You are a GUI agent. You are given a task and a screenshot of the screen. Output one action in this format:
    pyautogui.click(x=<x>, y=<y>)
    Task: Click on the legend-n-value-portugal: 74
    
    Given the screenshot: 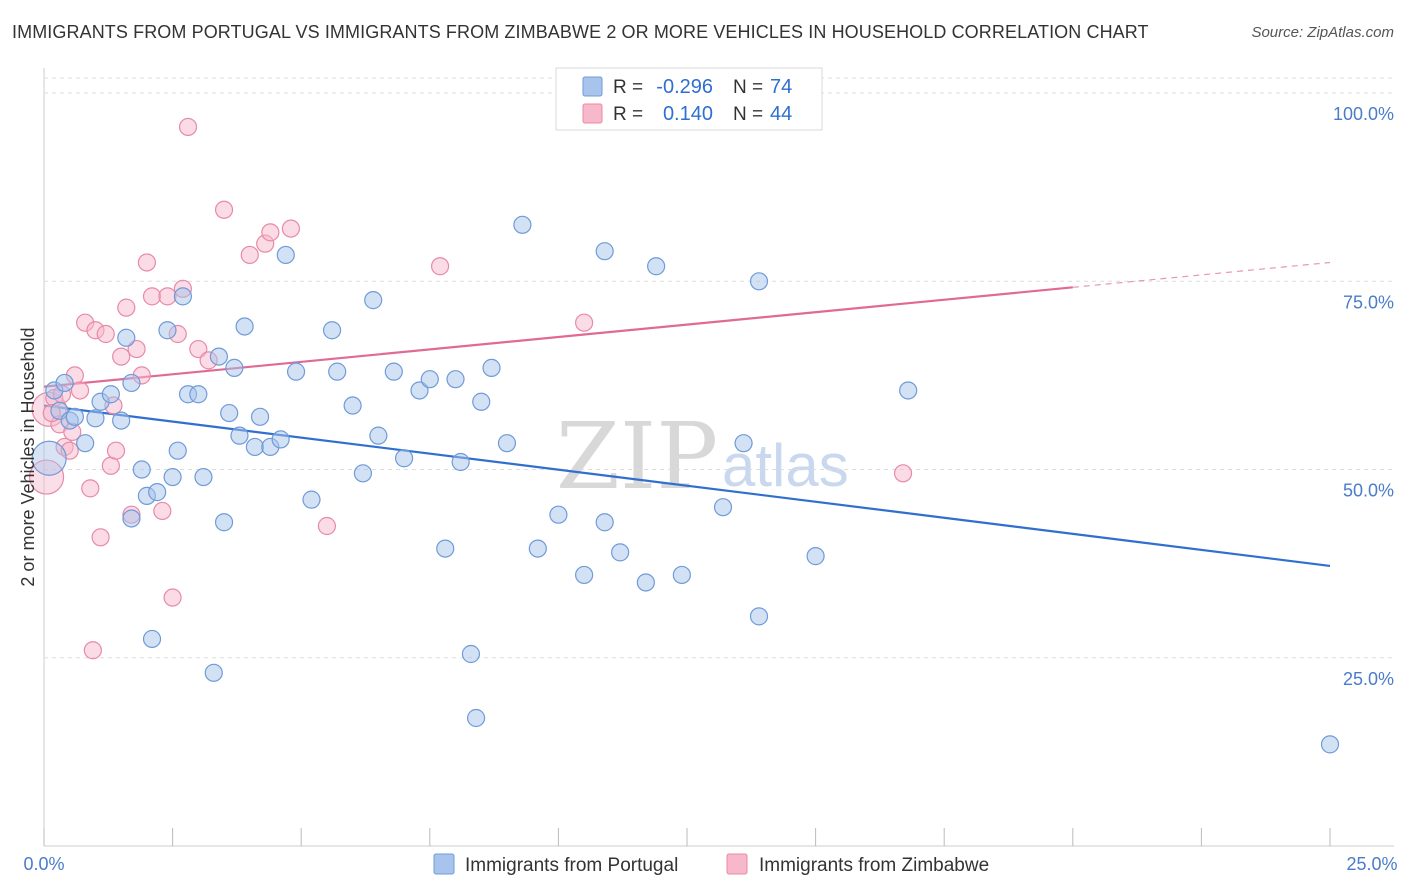 What is the action you would take?
    pyautogui.click(x=781, y=87)
    